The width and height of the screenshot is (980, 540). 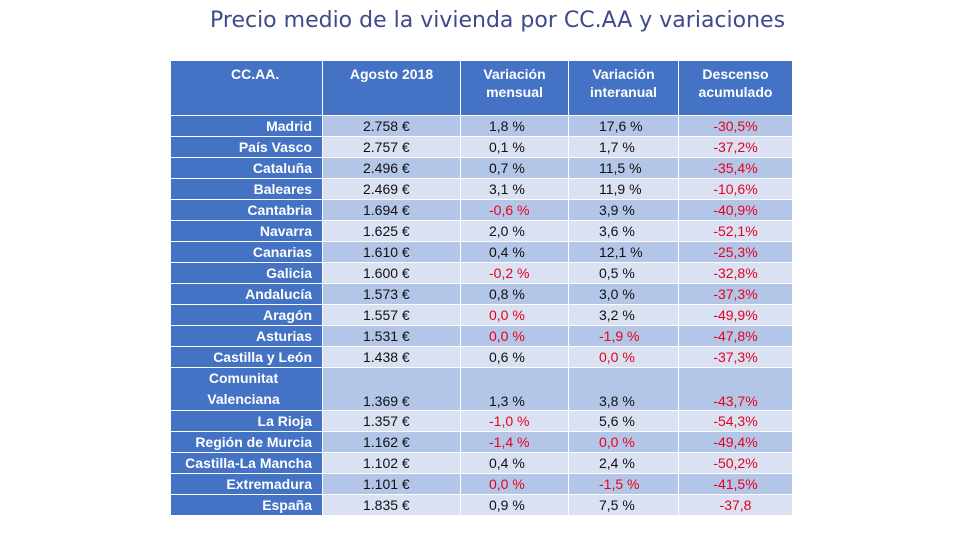 What do you see at coordinates (735, 442) in the screenshot?
I see `accum-cell: -49,4%` at bounding box center [735, 442].